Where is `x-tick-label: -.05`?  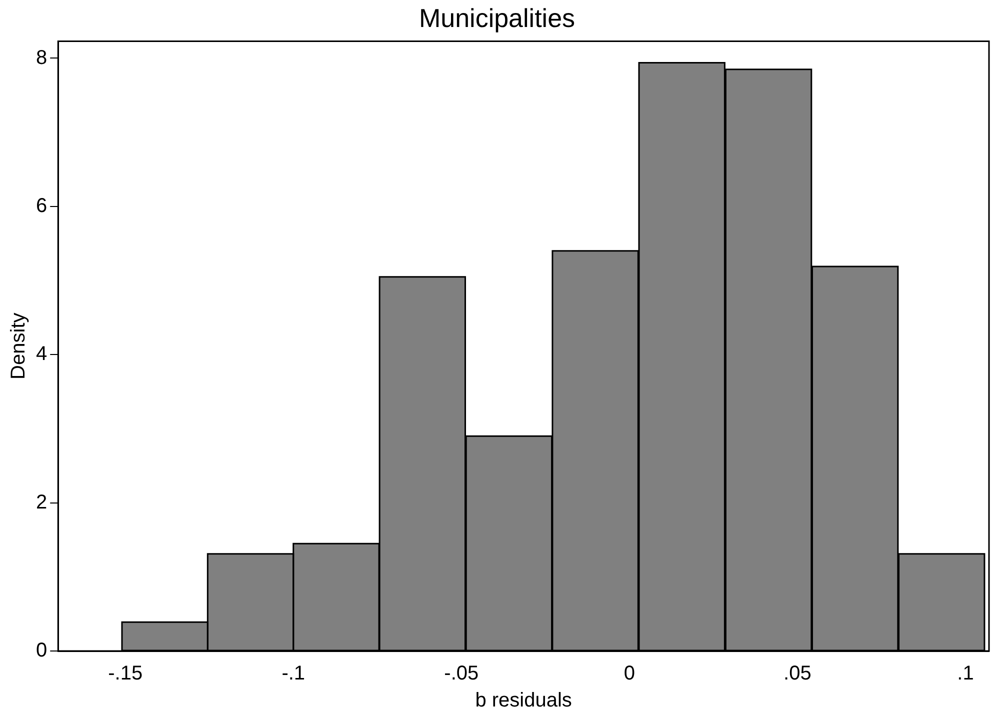 x-tick-label: -.05 is located at coordinates (461, 673).